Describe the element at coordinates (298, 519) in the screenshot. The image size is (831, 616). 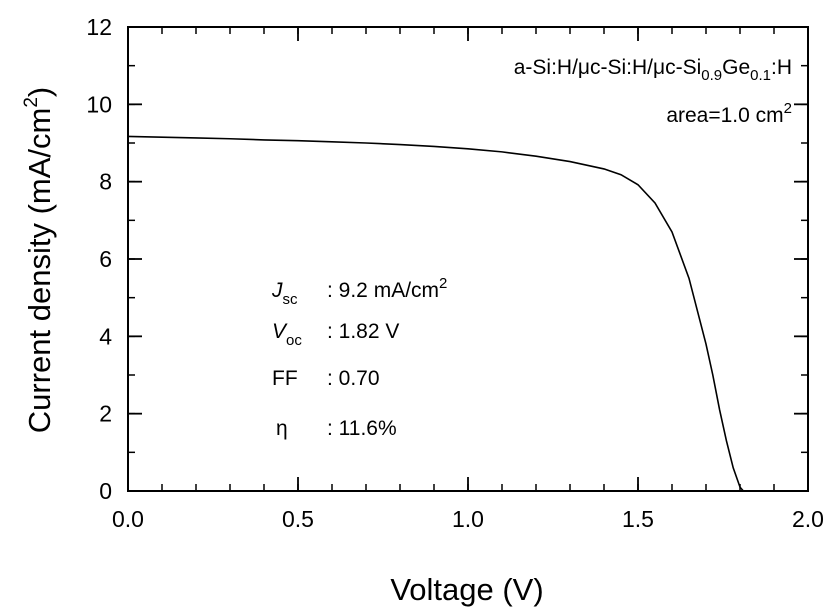
I see `x-tick-label: 0.5` at that location.